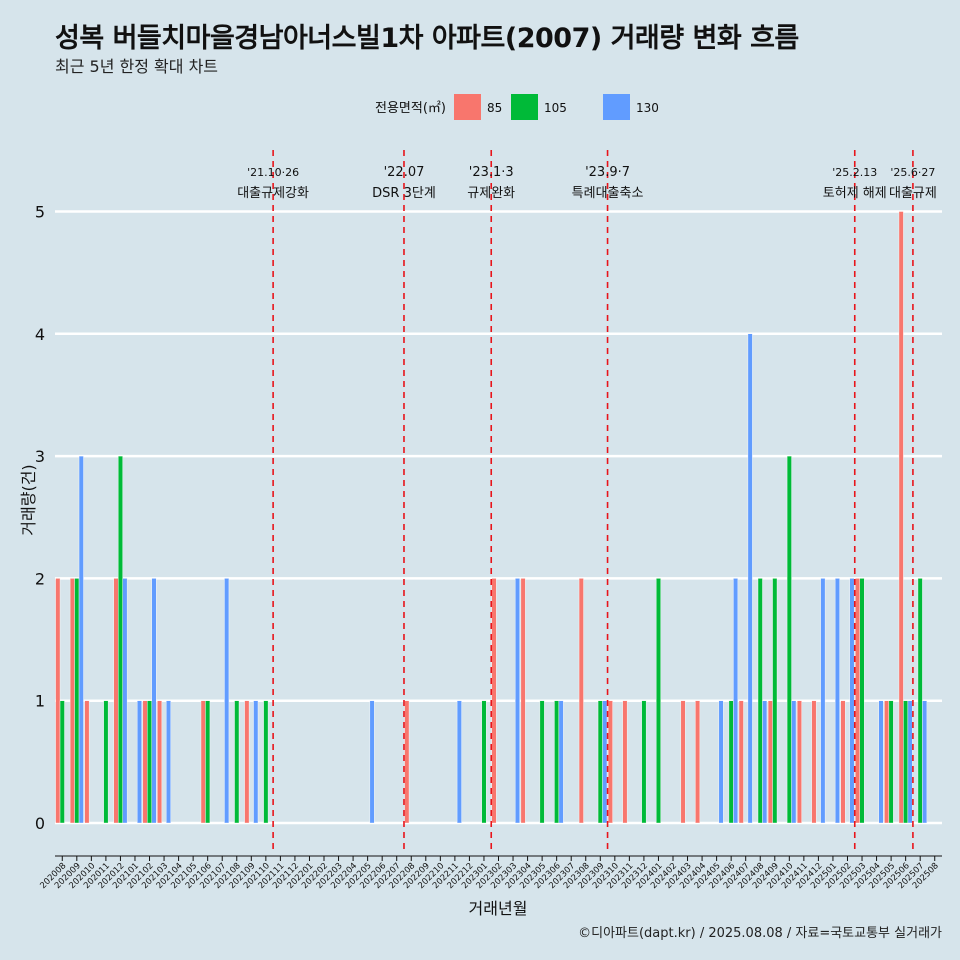 The height and width of the screenshot is (960, 960). Describe the element at coordinates (427, 38) in the screenshot. I see `page-title: 성복 버들치마을경남아너스빌1차 아파트(2007) 거래량 변화 흐름` at that location.